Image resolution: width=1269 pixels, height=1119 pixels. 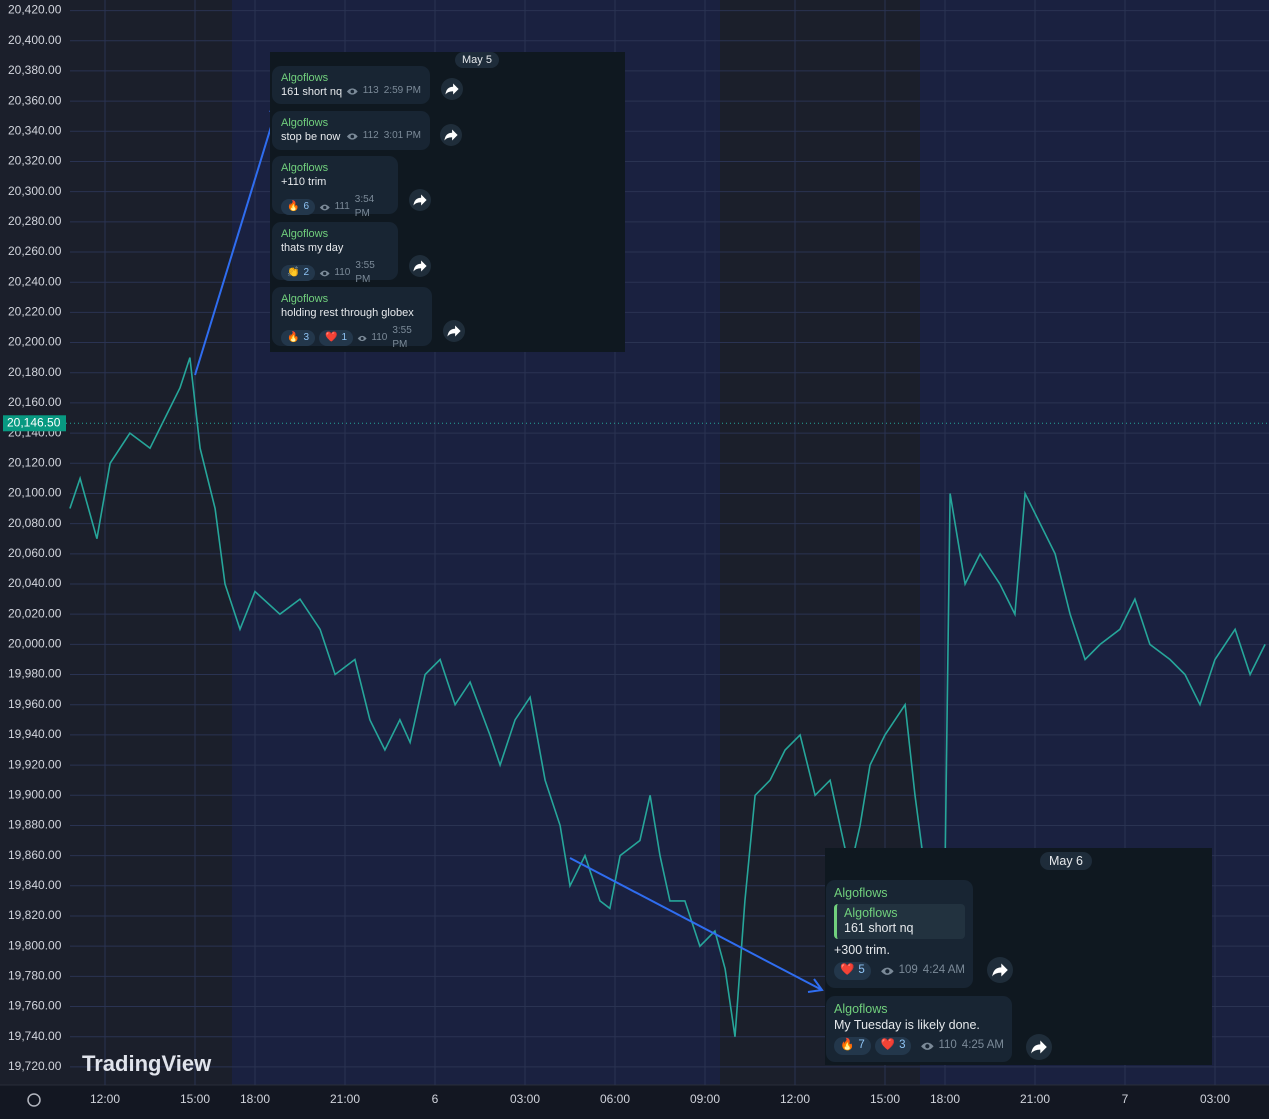 What do you see at coordinates (35, 583) in the screenshot?
I see `y-tick-label: 20,040.00` at bounding box center [35, 583].